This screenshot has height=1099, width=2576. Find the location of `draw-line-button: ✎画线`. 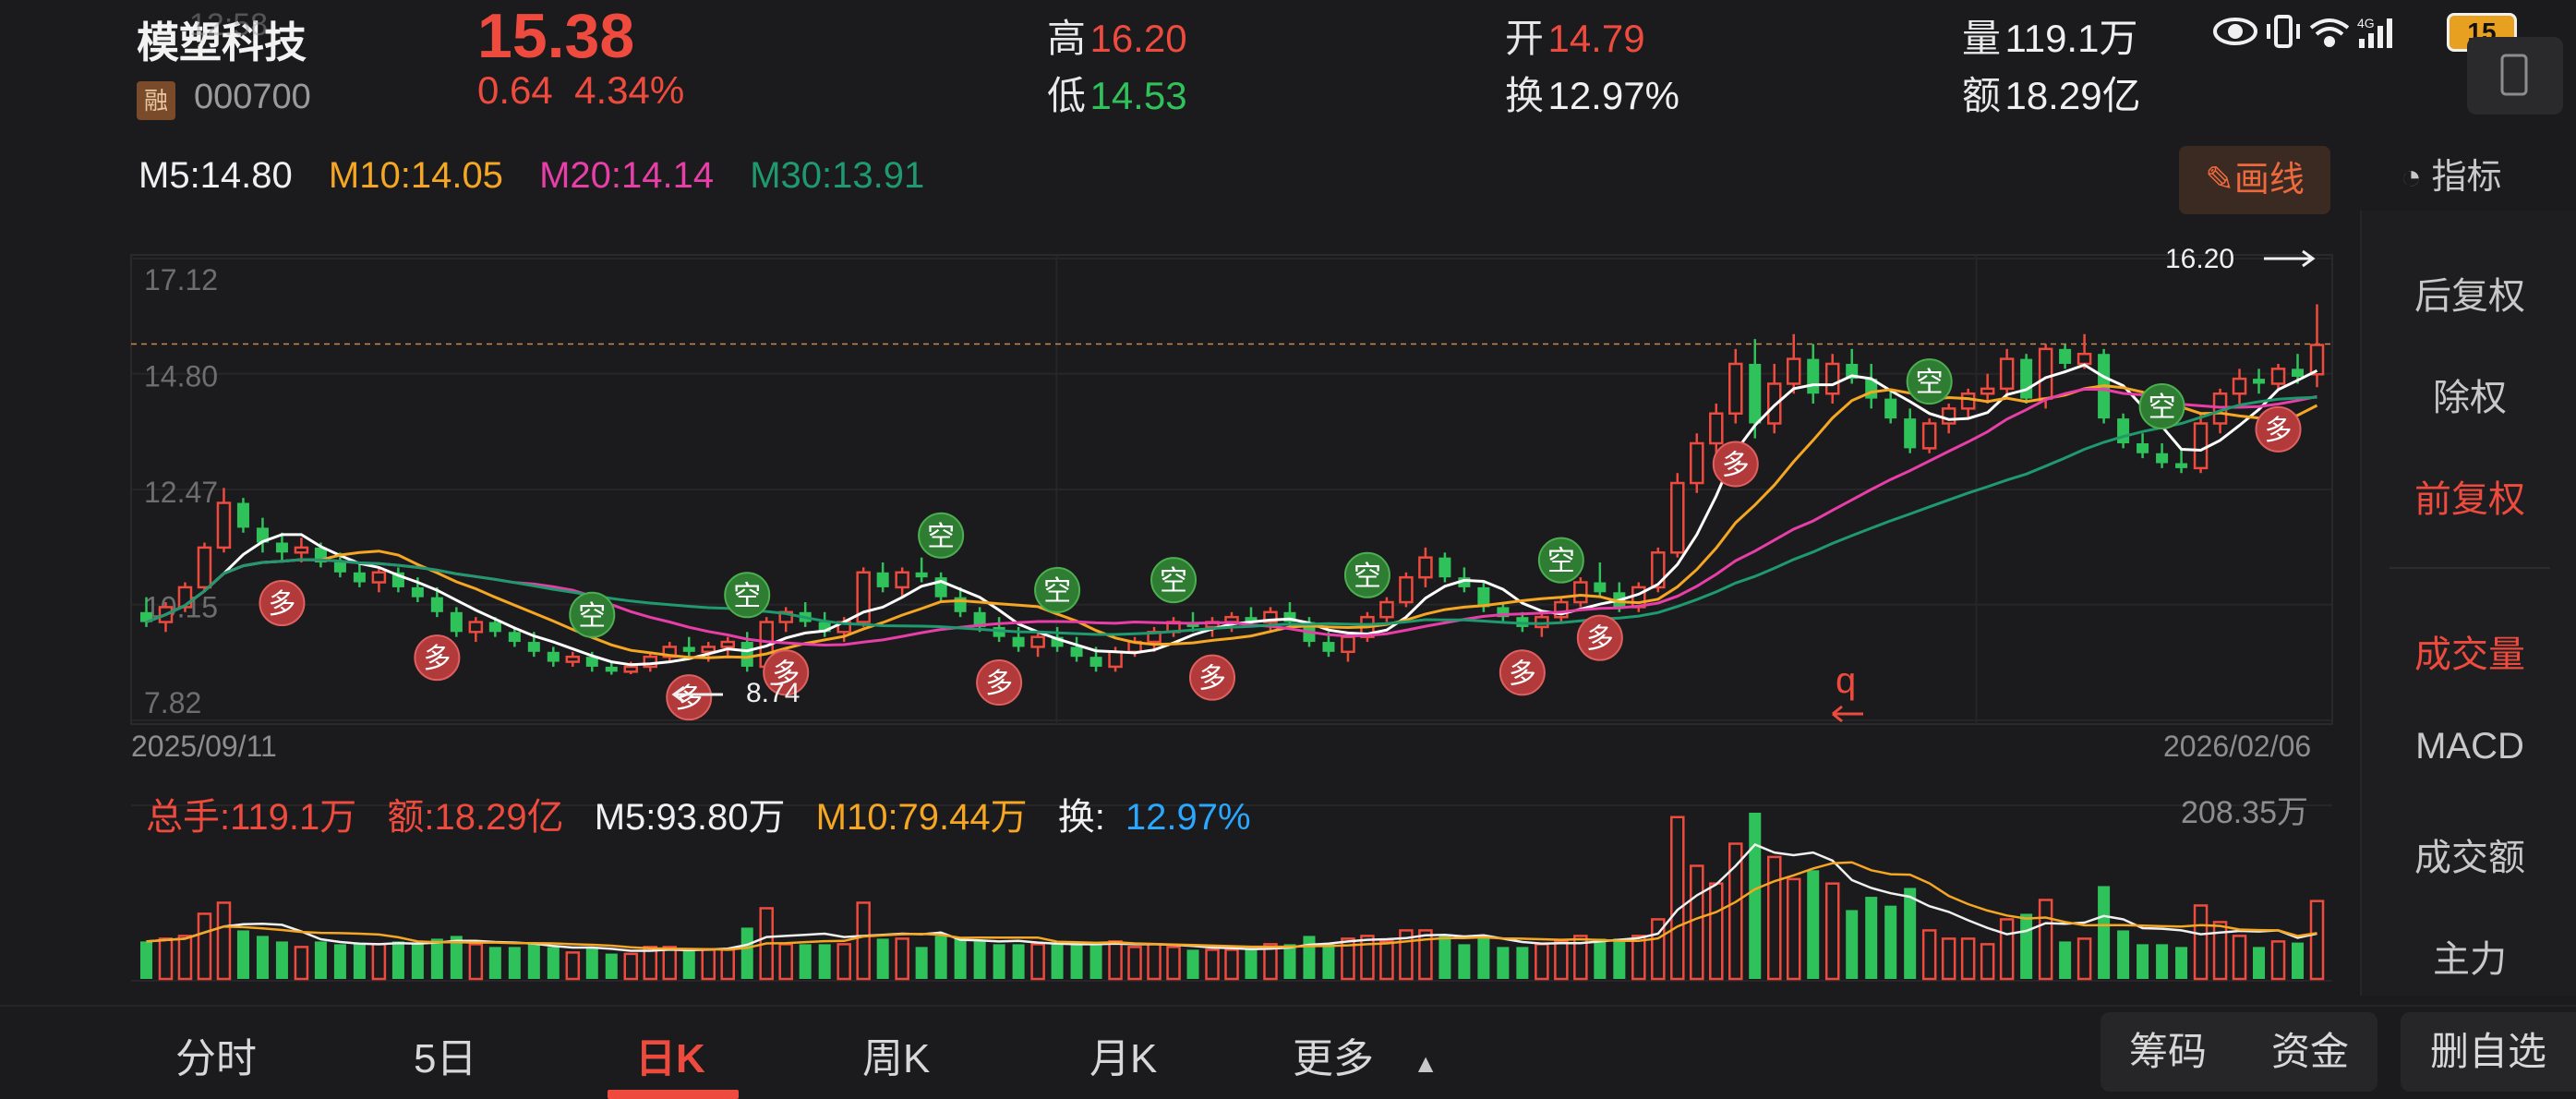

draw-line-button: ✎画线 is located at coordinates (2254, 180).